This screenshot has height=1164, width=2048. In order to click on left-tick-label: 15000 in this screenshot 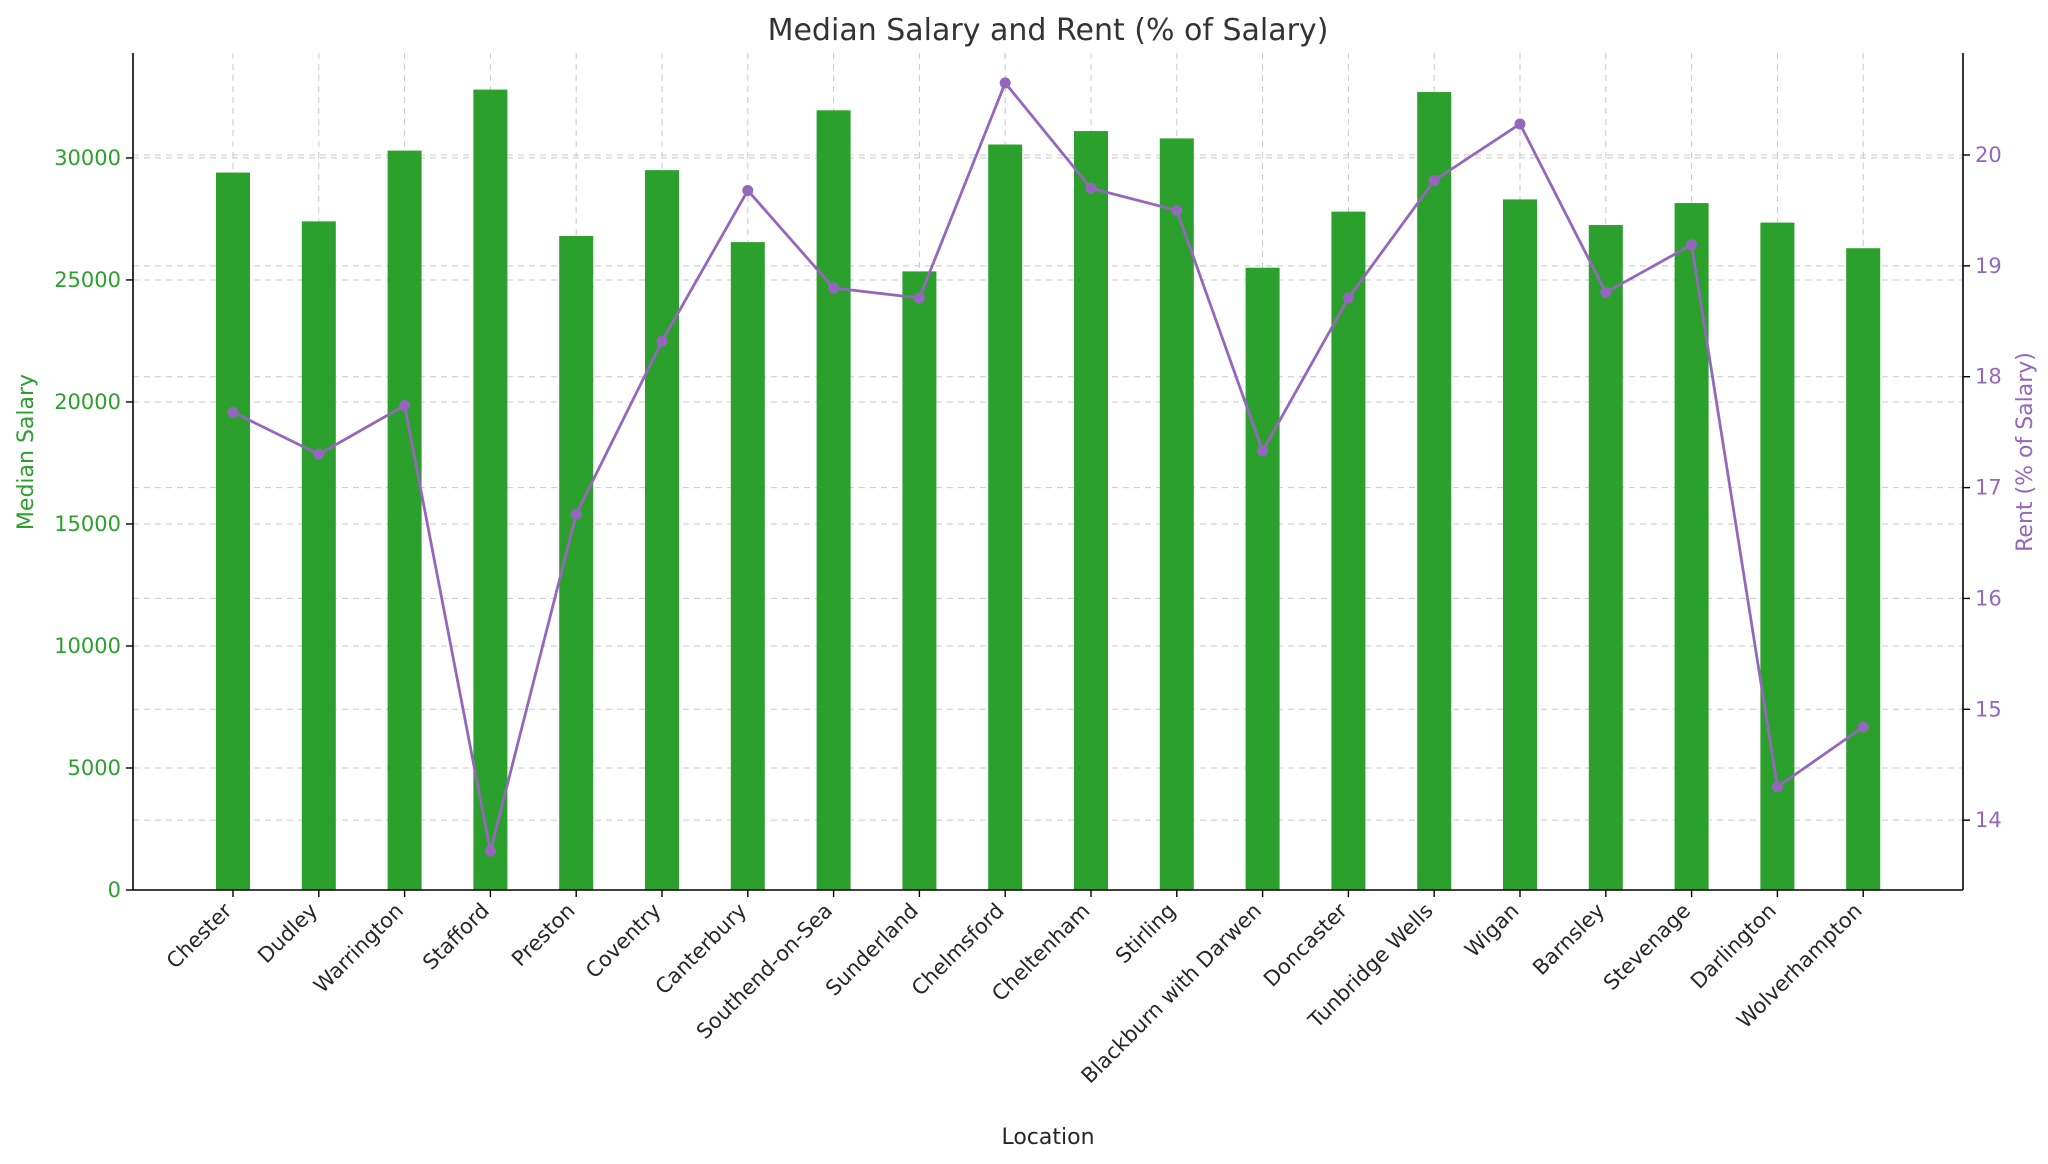, I will do `click(87, 524)`.